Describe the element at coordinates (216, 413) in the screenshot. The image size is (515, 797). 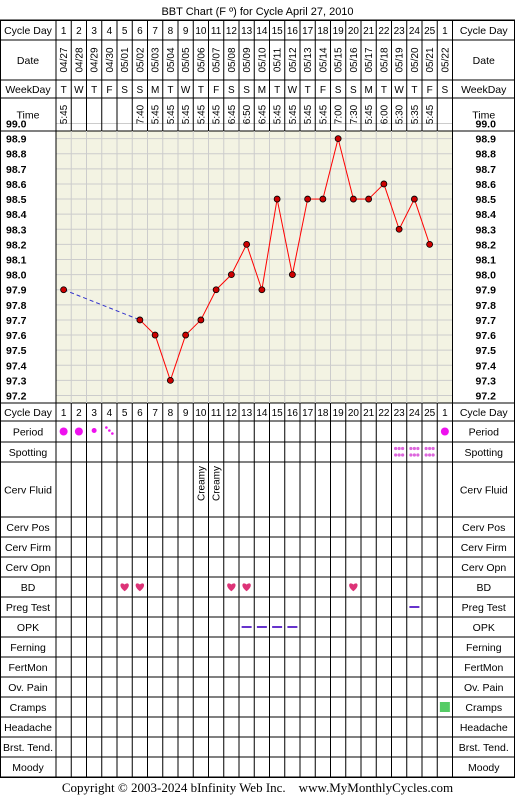
I see `cycle-day-number-bottom: 11` at that location.